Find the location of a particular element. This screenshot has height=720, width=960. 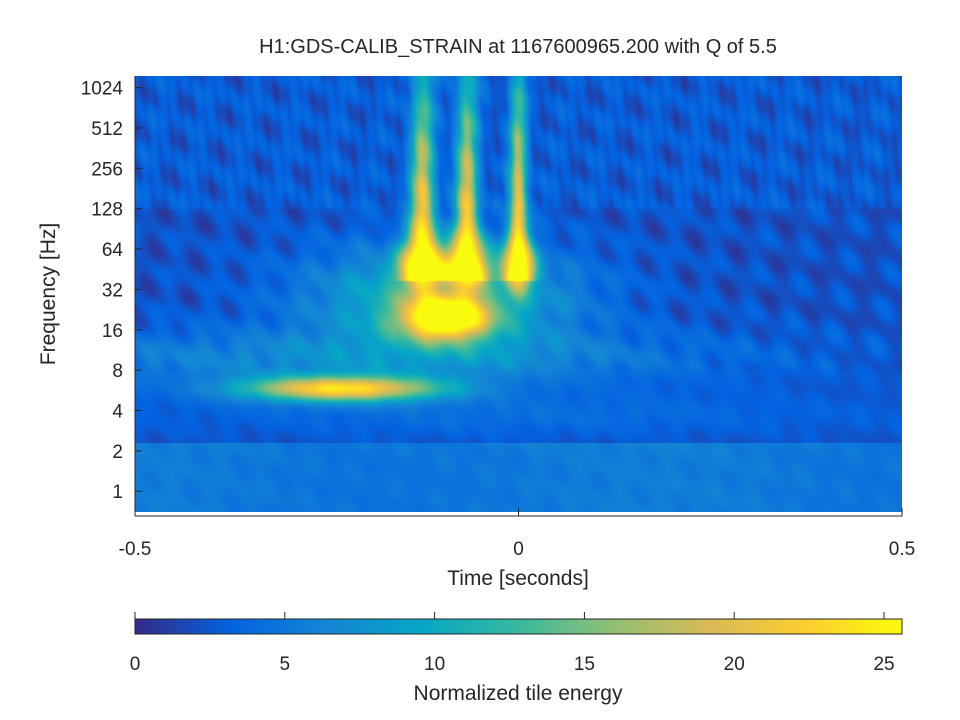

y-tick-label: 1 is located at coordinates (117, 492).